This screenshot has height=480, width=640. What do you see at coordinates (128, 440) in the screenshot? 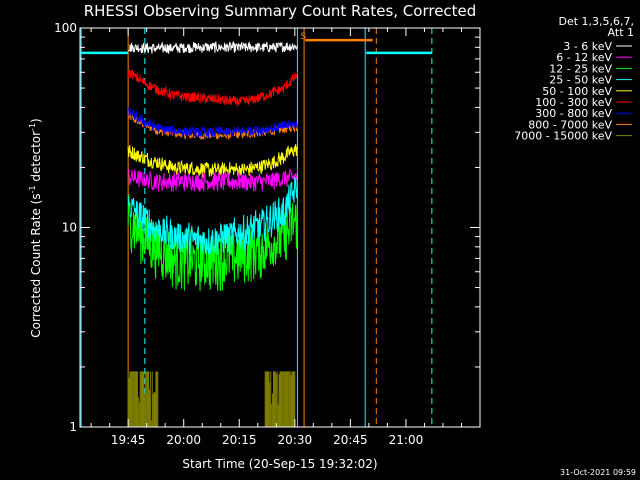
I see `x-tick-label: 19:45` at bounding box center [128, 440].